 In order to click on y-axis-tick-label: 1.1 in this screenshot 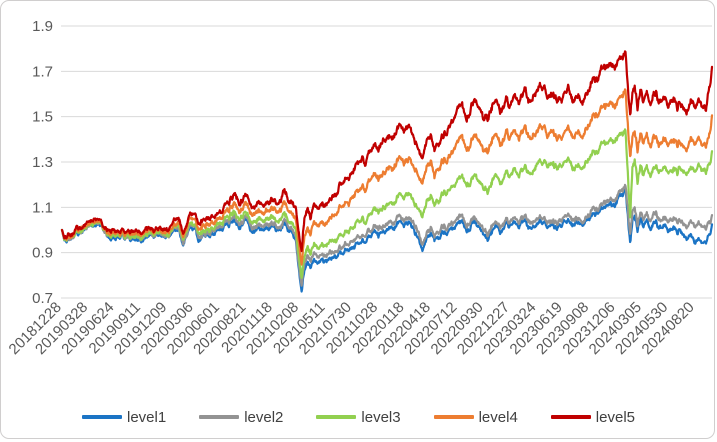, I will do `click(42, 207)`.